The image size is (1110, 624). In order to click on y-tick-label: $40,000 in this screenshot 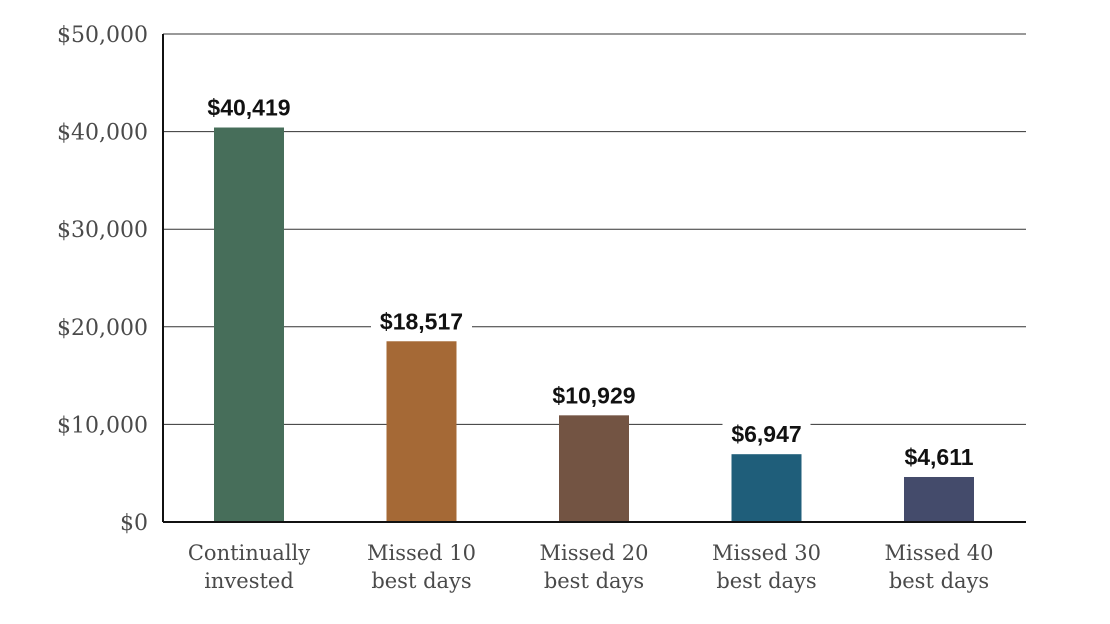, I will do `click(102, 133)`.